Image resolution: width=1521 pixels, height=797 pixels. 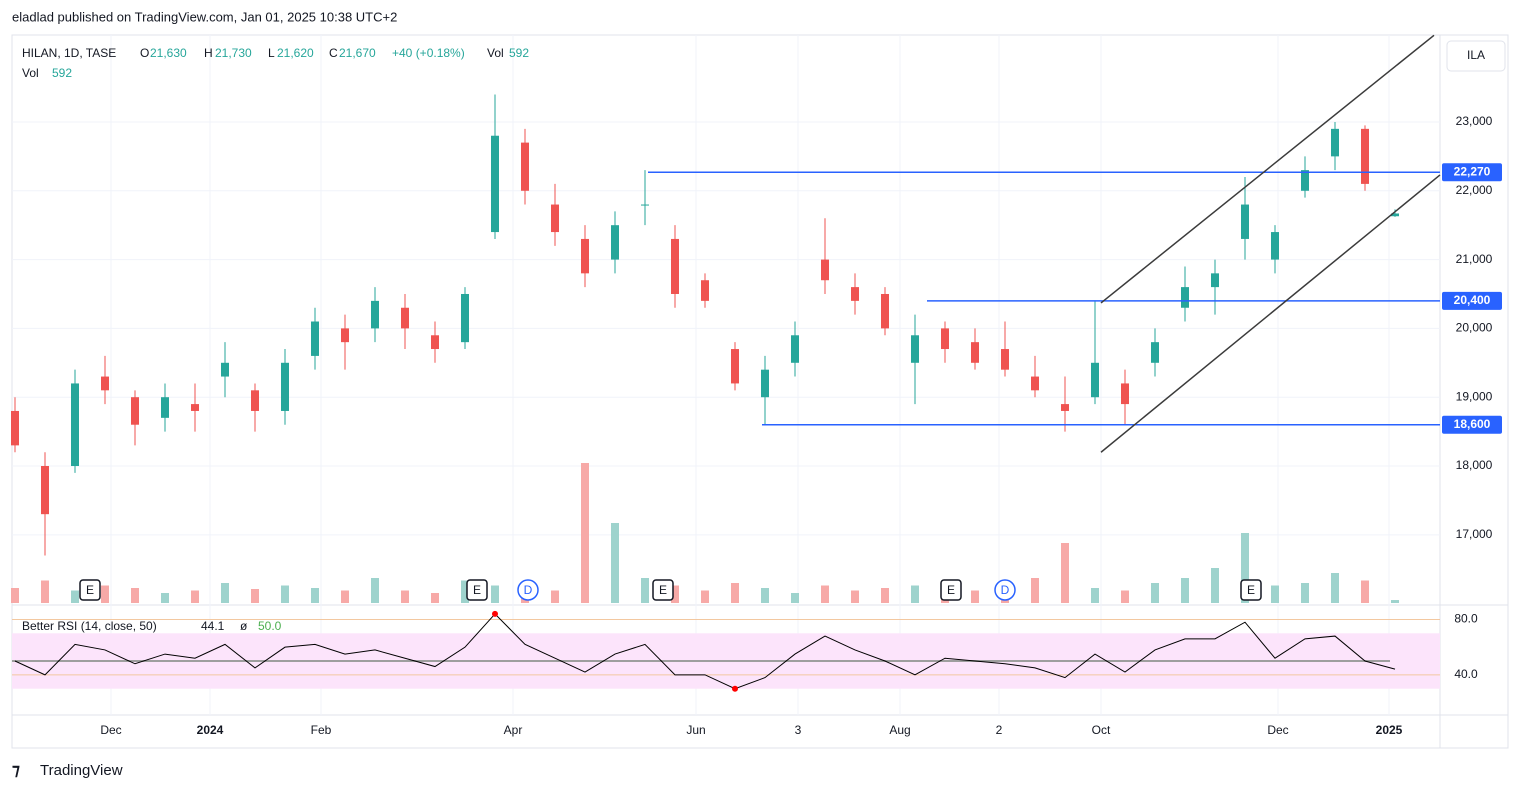 I want to click on rsi-tick-label: 40.0, so click(x=1466, y=674).